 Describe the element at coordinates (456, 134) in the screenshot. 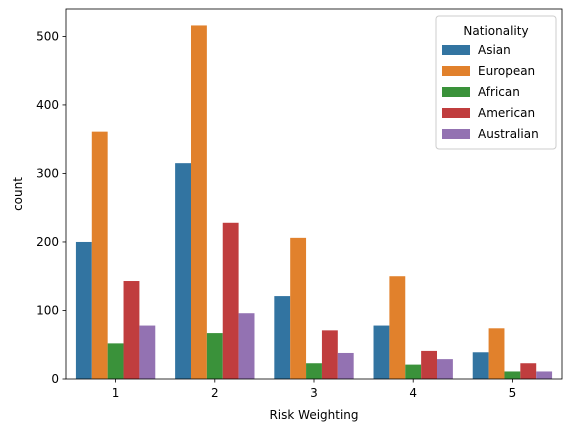

I see `legend-swatch-australian` at that location.